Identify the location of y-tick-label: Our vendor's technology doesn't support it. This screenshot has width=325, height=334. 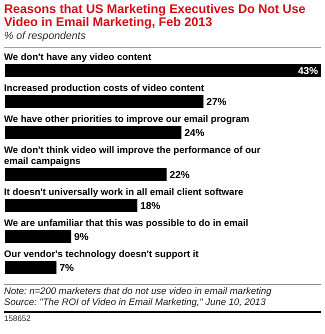
(102, 254).